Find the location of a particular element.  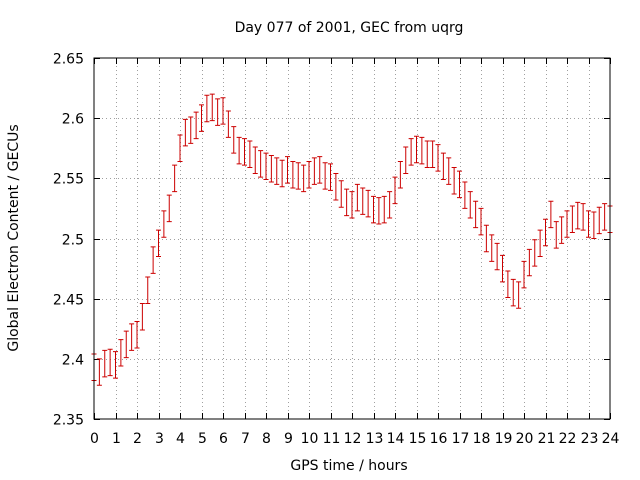

x-axis-label: GPS time / hours is located at coordinates (348, 466).